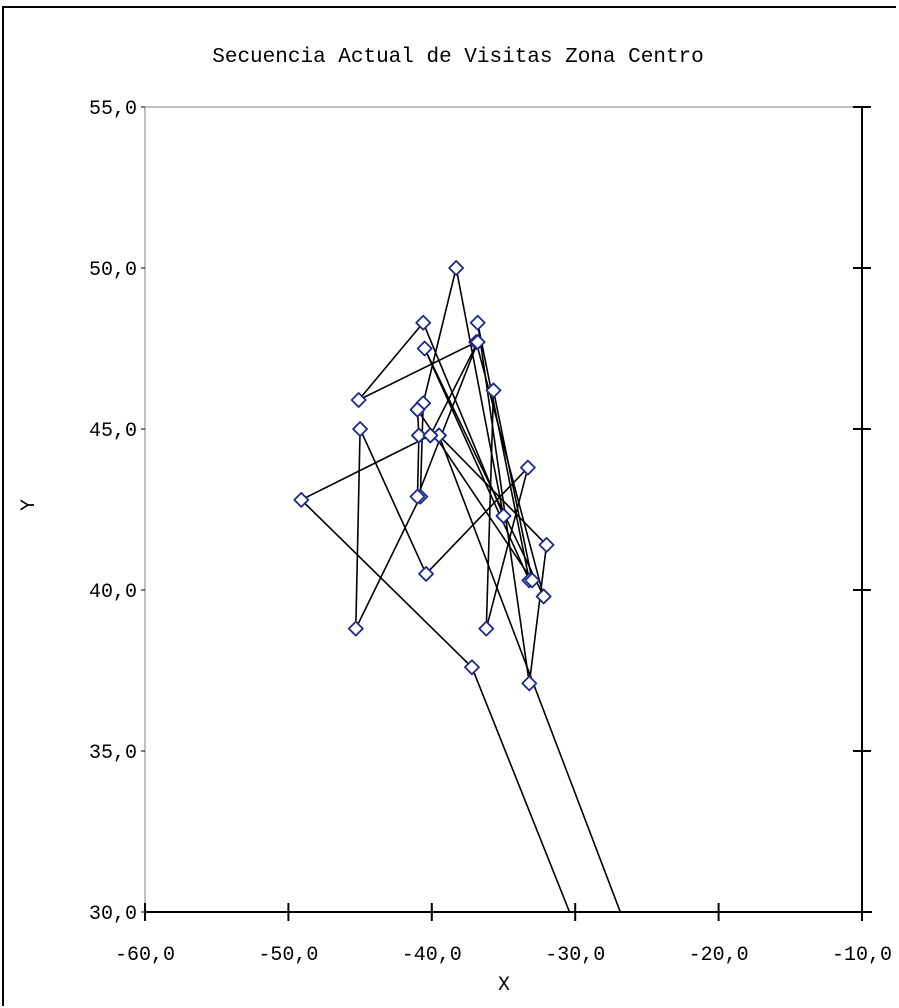 The width and height of the screenshot is (899, 1008). What do you see at coordinates (113, 109) in the screenshot?
I see `y-tick-label: 55,0` at bounding box center [113, 109].